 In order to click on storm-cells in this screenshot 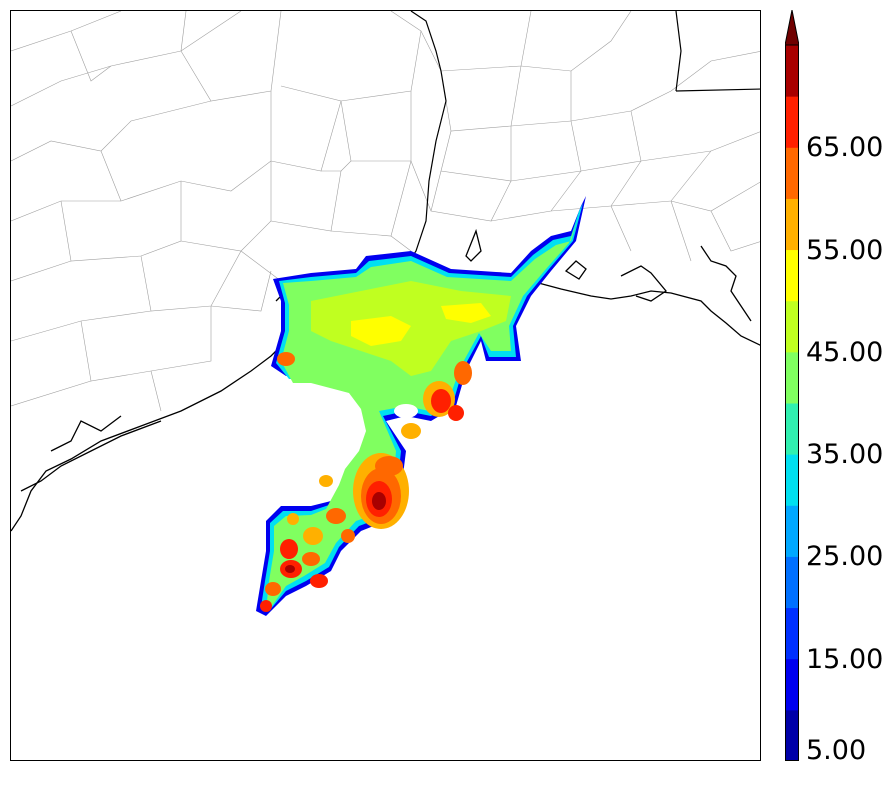, I will do `click(366, 482)`.